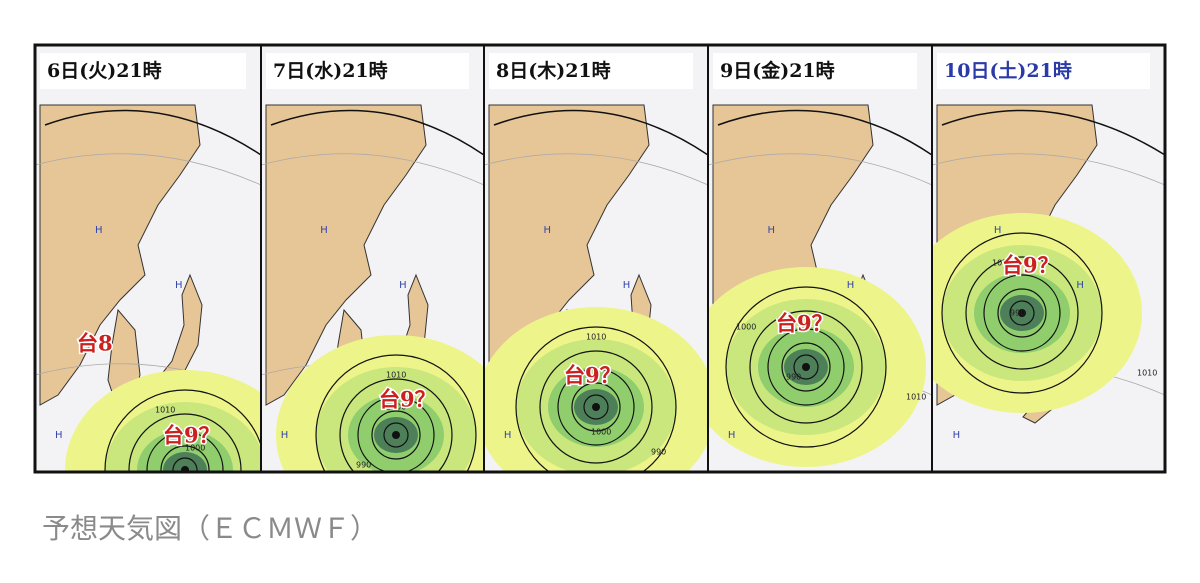 The image size is (1200, 583). Describe the element at coordinates (596, 258) in the screenshot. I see `map-panel: 10101000990LHHH台9？8日(木)21時` at that location.